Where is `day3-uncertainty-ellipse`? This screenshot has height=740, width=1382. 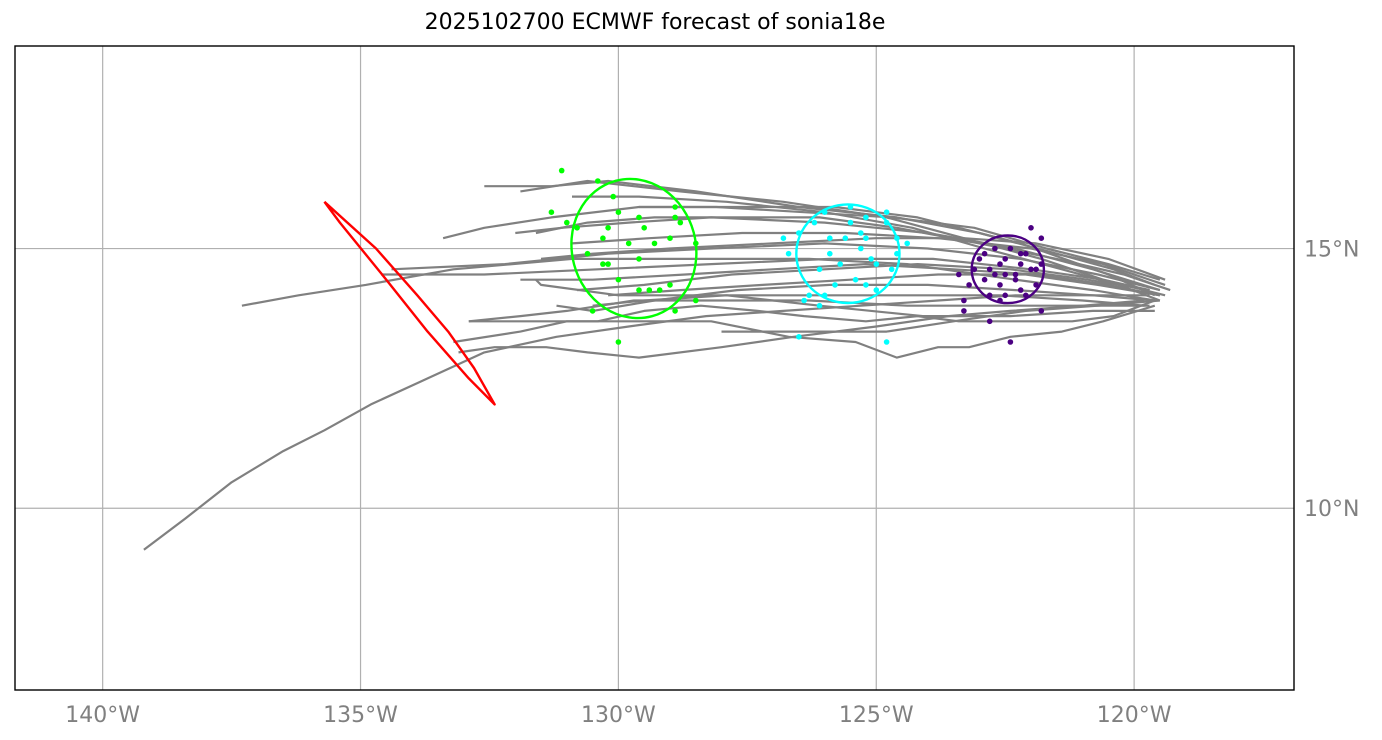
day3-uncertainty-ellipse is located at coordinates (634, 248).